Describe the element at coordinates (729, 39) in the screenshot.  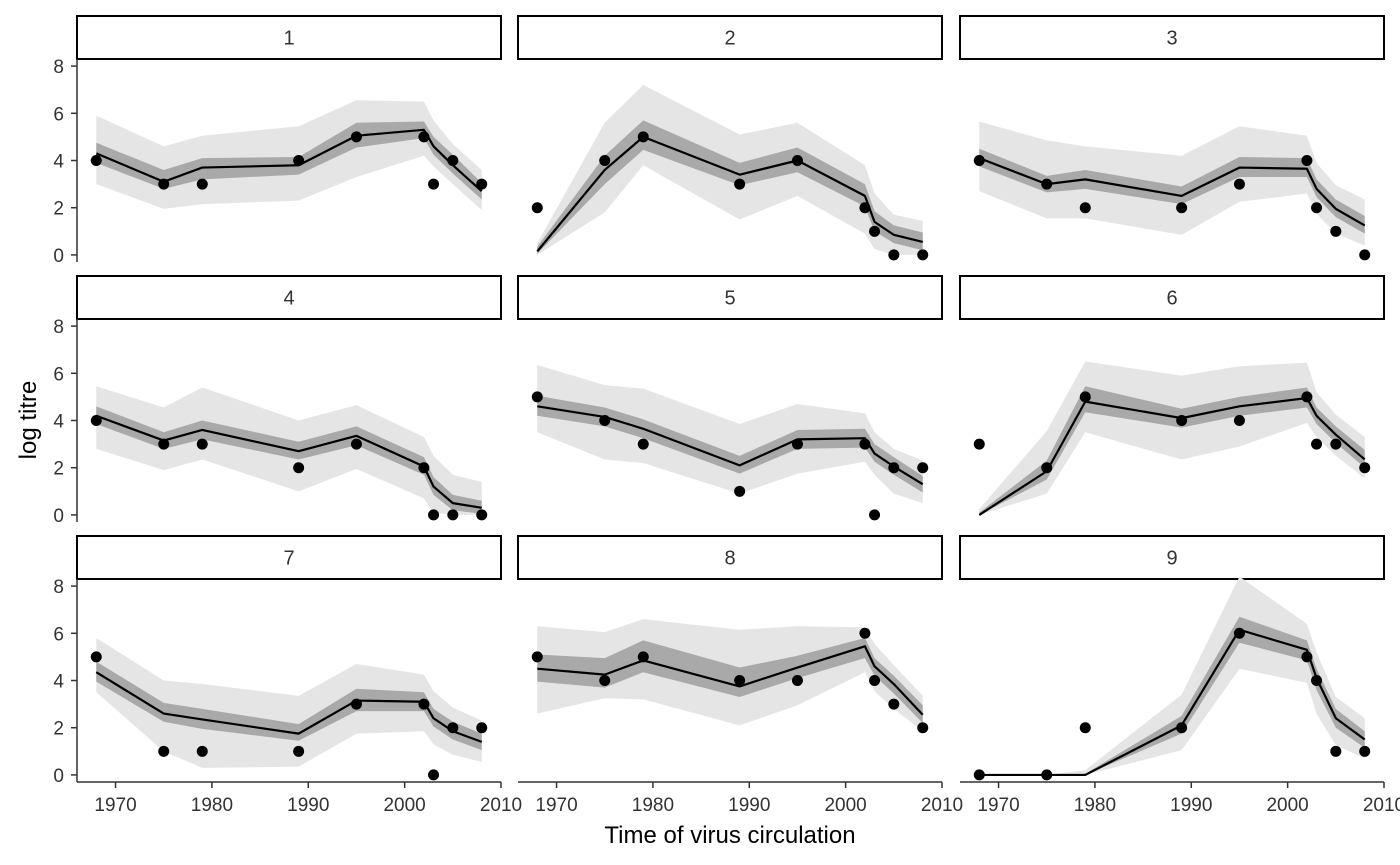
I see `facet-strip-label: 2` at that location.